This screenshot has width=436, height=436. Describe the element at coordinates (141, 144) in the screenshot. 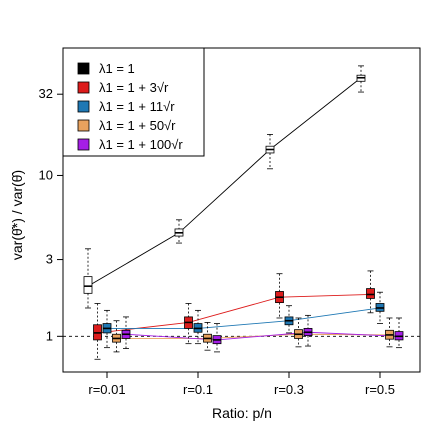

I see `legend-label: λ1 = 1 + 100√r` at that location.